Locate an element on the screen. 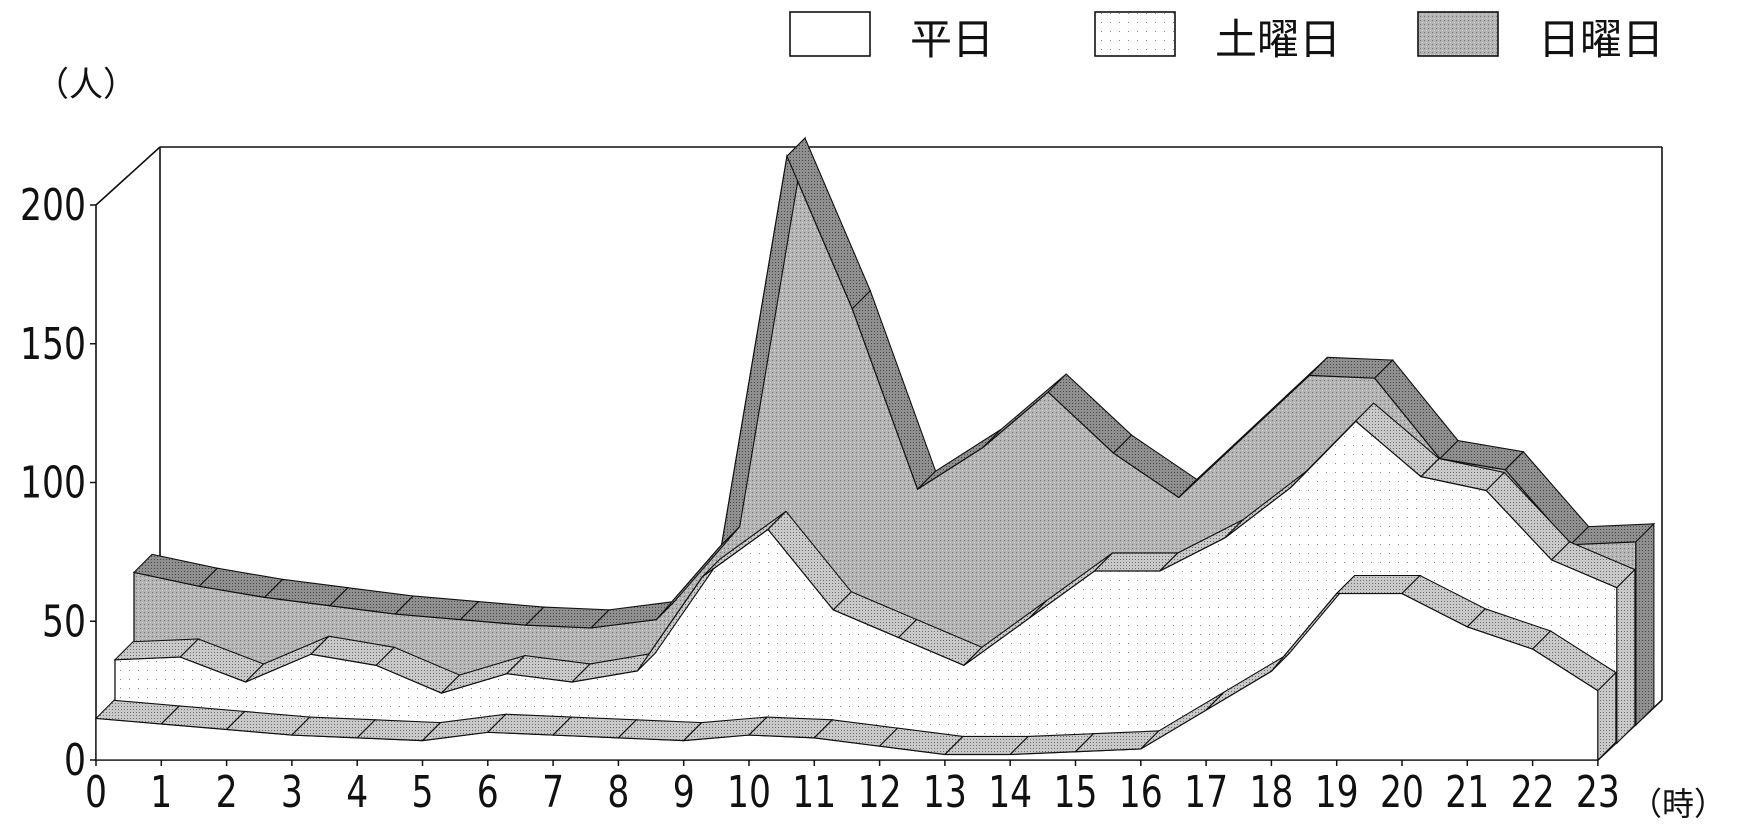 This screenshot has height=827, width=1737. x-tick-label: 17 is located at coordinates (1206, 792).